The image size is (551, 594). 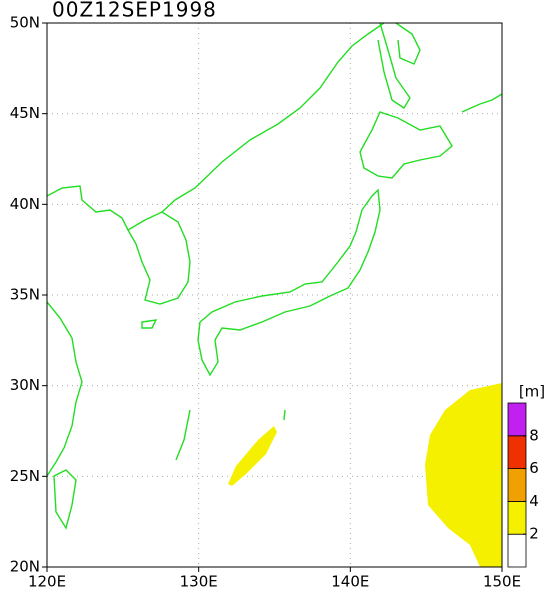 I want to click on x-tick-label: 150E, so click(x=502, y=582).